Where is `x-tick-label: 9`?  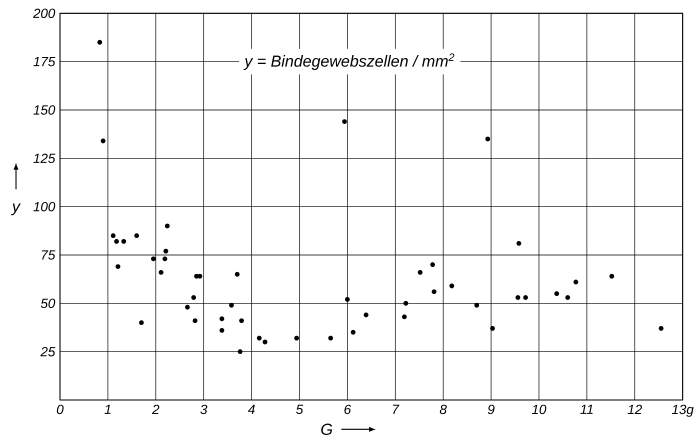 x-tick-label: 9 is located at coordinates (491, 409).